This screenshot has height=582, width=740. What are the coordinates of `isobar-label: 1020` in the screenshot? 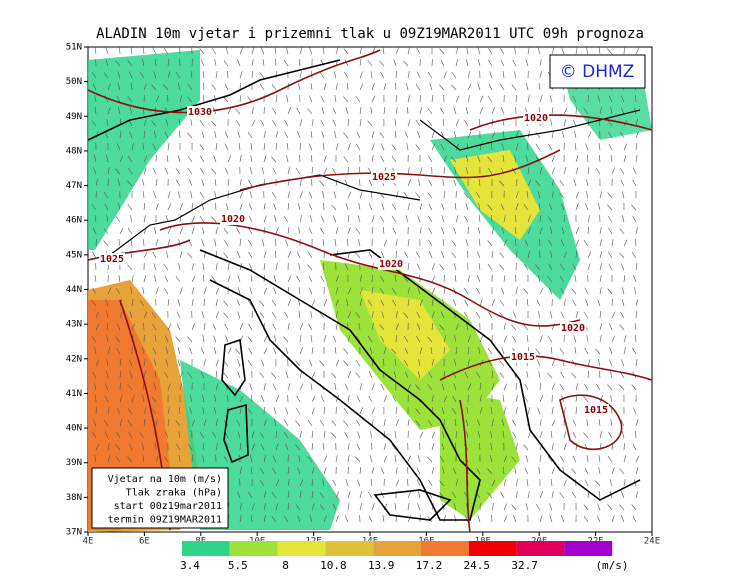 It's located at (391, 264).